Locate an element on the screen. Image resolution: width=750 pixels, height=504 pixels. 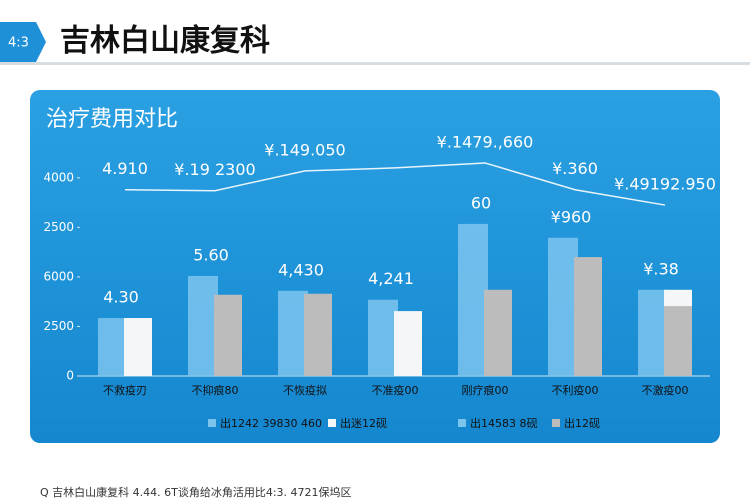
footer: Q 吉林白山康复科 4.44. 6T谈角给冰角活用比4:3. 4721保坞区 is located at coordinates (196, 492).